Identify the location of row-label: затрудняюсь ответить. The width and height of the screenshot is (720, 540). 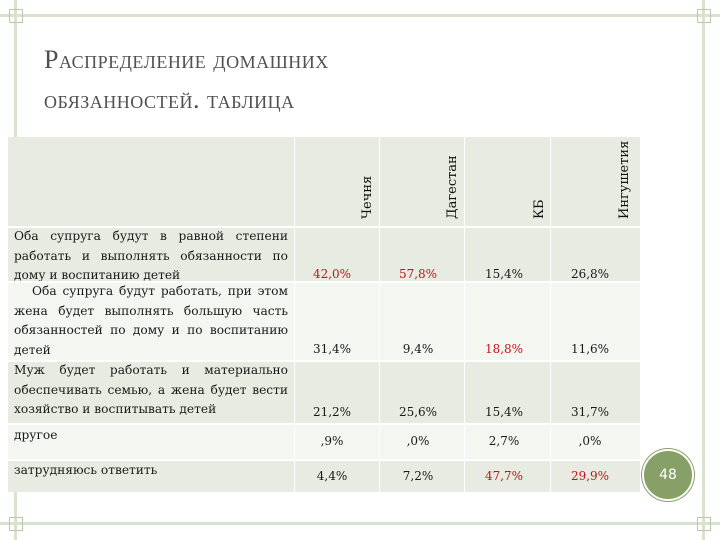
(86, 470).